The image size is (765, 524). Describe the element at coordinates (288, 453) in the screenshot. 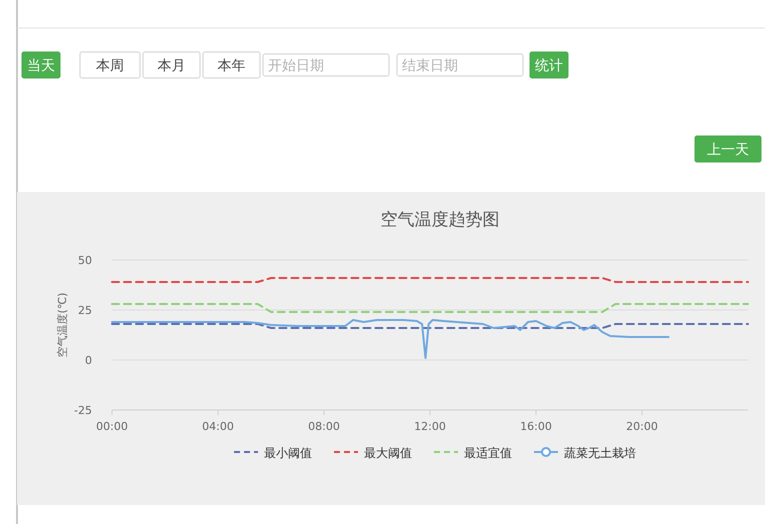

I see `legend-label: 最小阈值` at that location.